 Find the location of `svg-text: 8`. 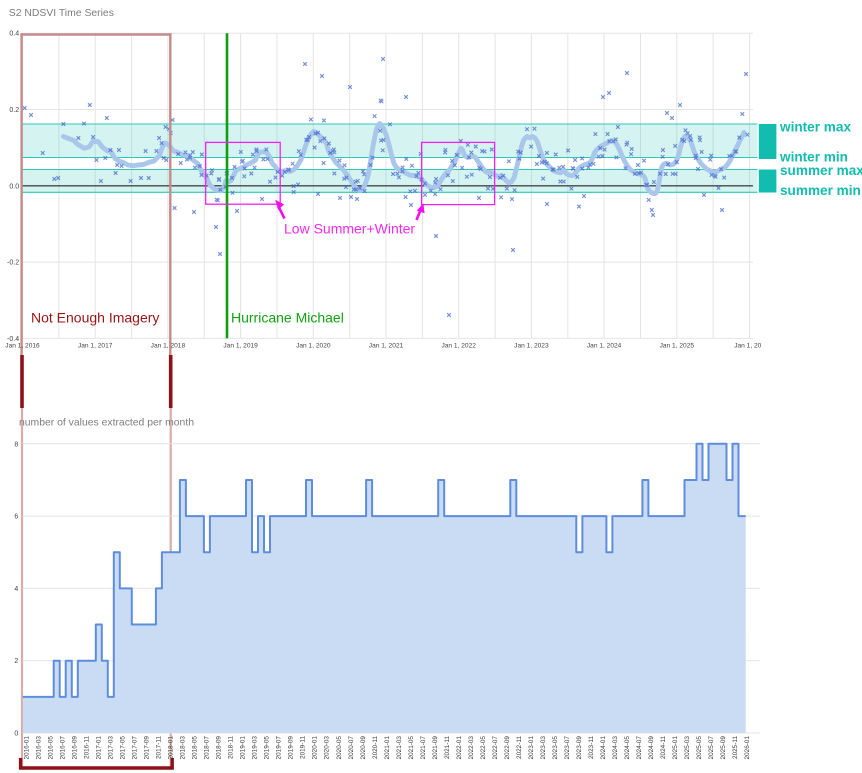

svg-text: 8 is located at coordinates (16, 444).